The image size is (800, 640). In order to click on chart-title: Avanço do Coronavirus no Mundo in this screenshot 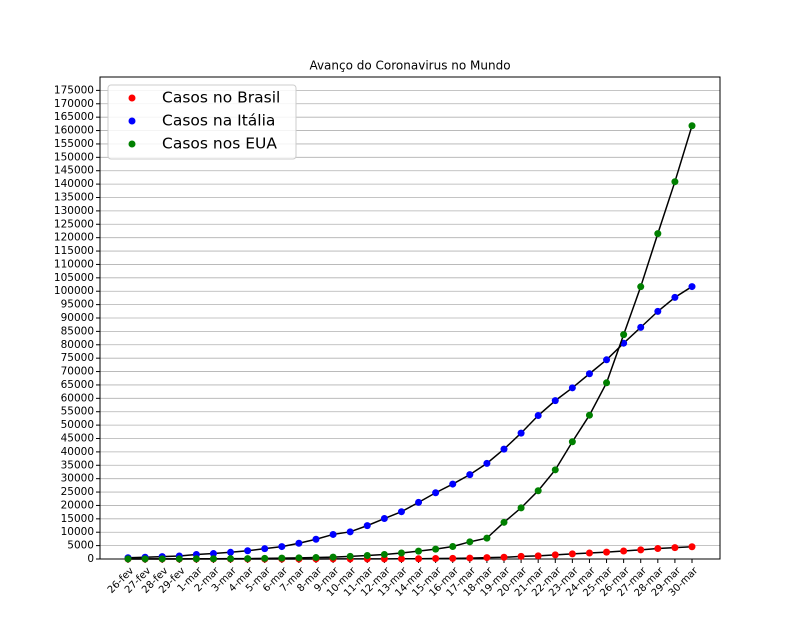, I will do `click(409, 66)`.